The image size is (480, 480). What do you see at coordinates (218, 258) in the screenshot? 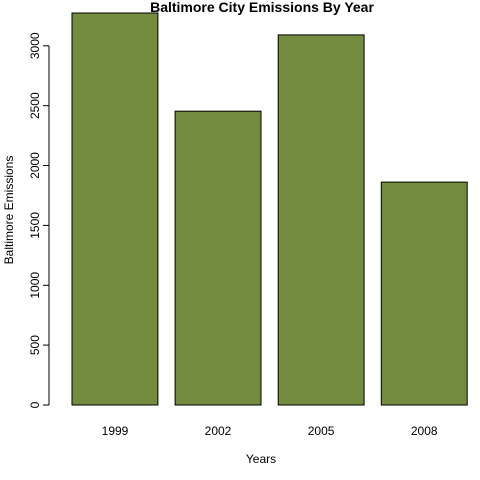
I see `bar-2002` at bounding box center [218, 258].